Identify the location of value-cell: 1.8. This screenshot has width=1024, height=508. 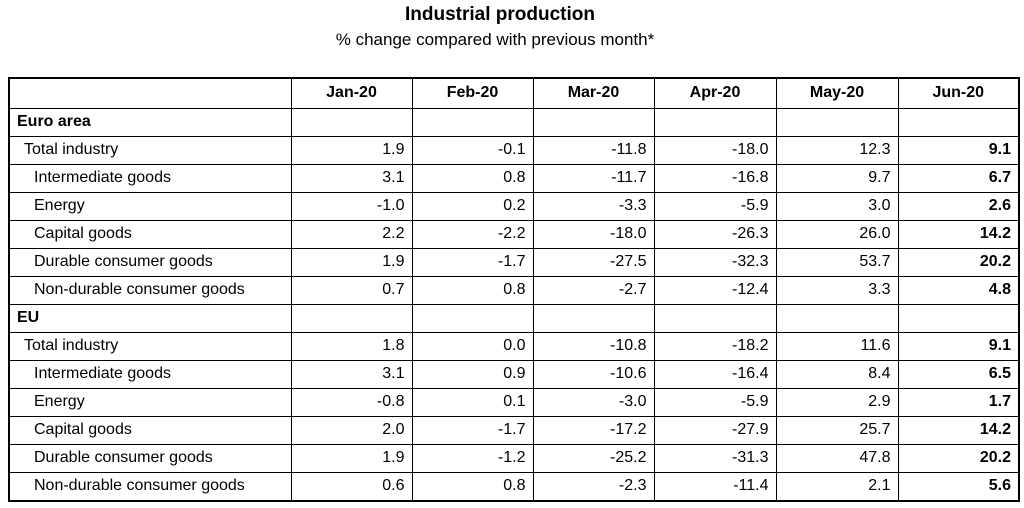
(351, 346).